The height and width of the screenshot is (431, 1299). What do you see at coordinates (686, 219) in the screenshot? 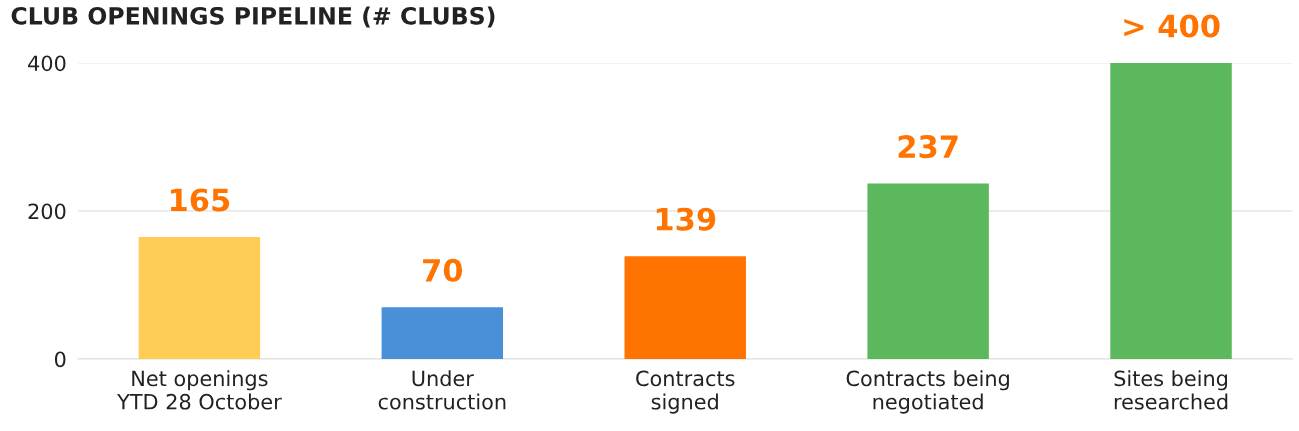
I see `data-label: 139` at bounding box center [686, 219].